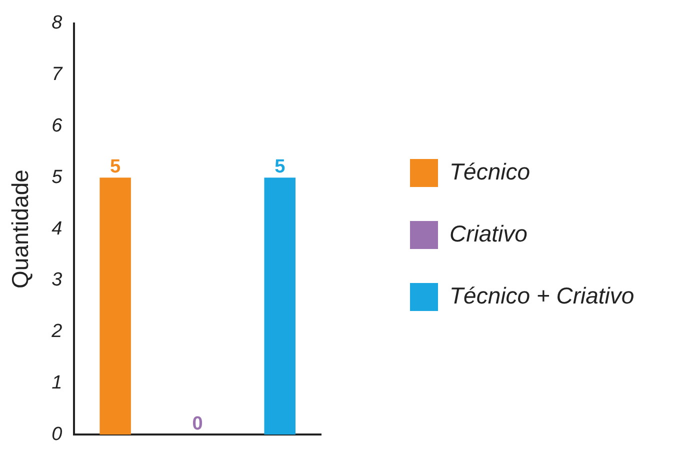 The height and width of the screenshot is (458, 681). What do you see at coordinates (542, 295) in the screenshot?
I see `legend-label: Técnico + Criativo` at bounding box center [542, 295].